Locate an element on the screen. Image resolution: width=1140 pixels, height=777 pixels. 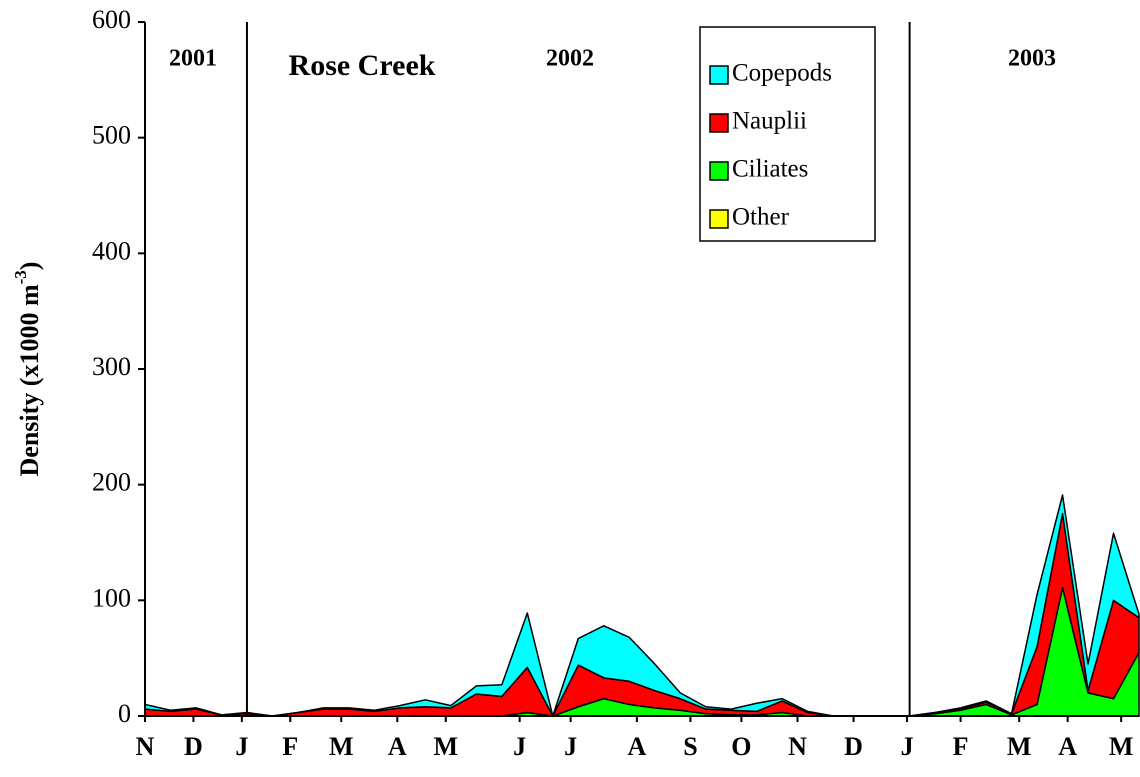
y-tick-label: 200 is located at coordinates (111, 482).